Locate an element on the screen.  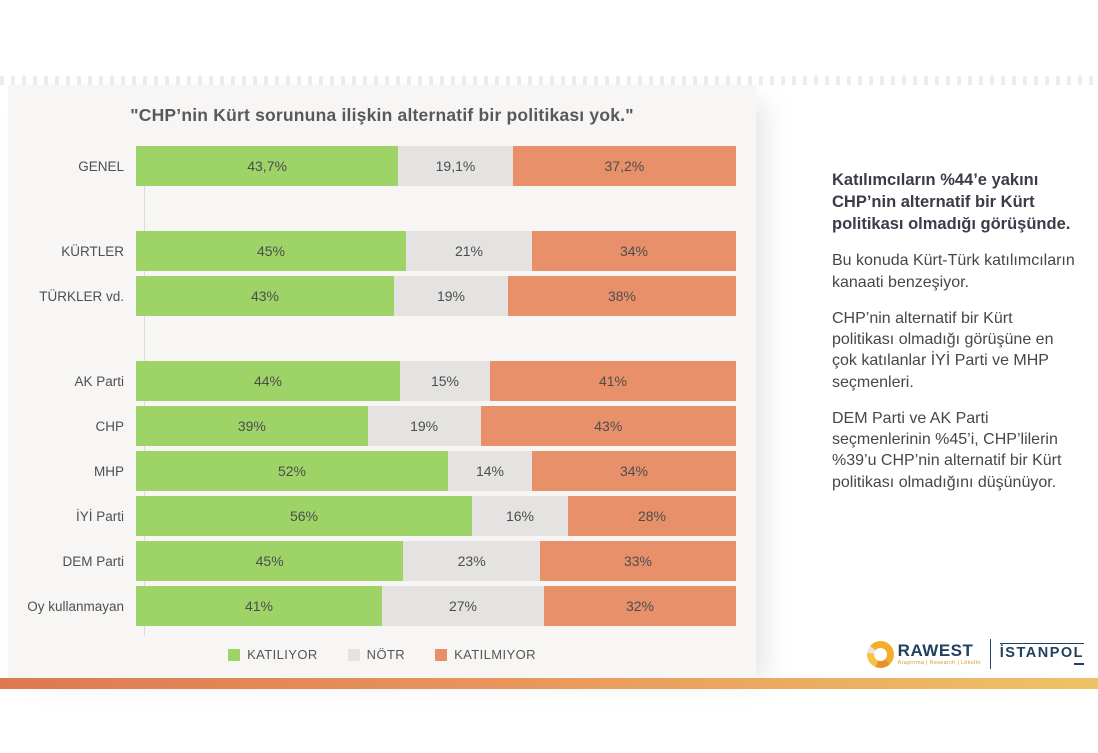
bar-value-label: 19% is located at coordinates (424, 426).